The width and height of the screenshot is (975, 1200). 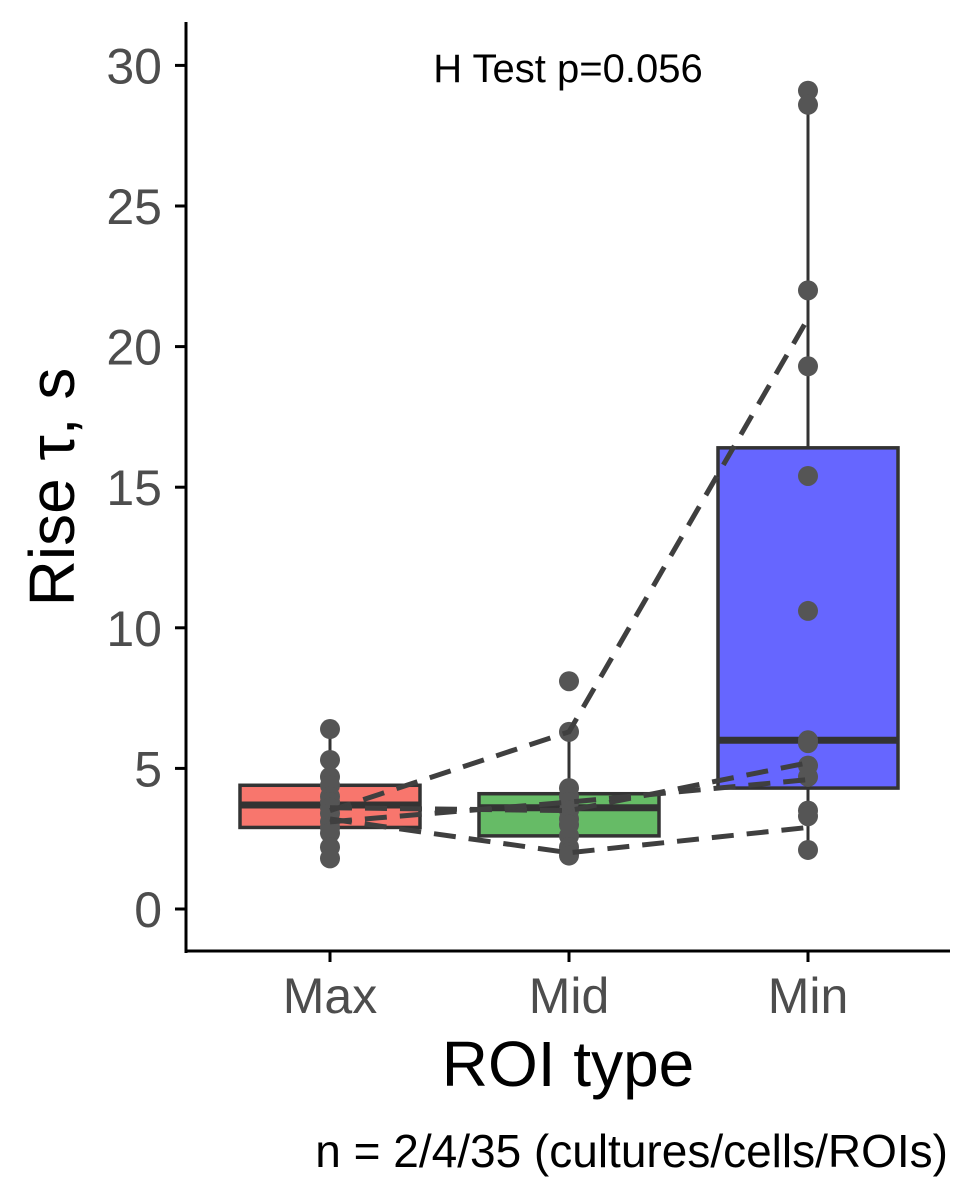 What do you see at coordinates (148, 769) in the screenshot?
I see `y-tick-label: 5` at bounding box center [148, 769].